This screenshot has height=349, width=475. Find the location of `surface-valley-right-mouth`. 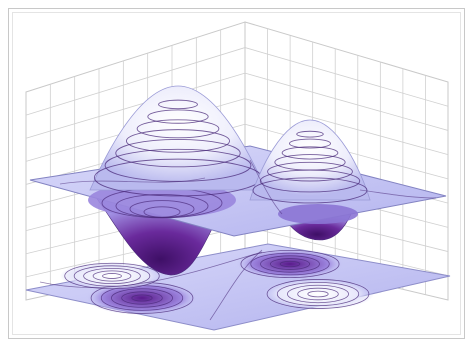

surface-valley-right-mouth is located at coordinates (318, 214).